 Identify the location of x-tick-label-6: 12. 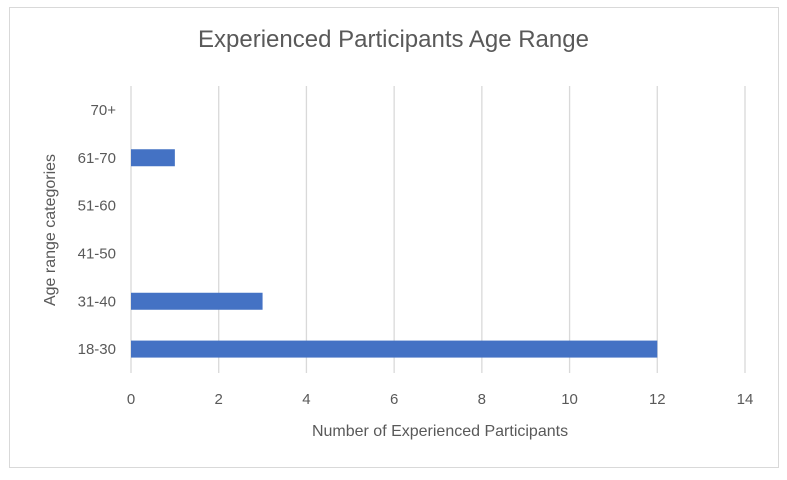
(657, 399).